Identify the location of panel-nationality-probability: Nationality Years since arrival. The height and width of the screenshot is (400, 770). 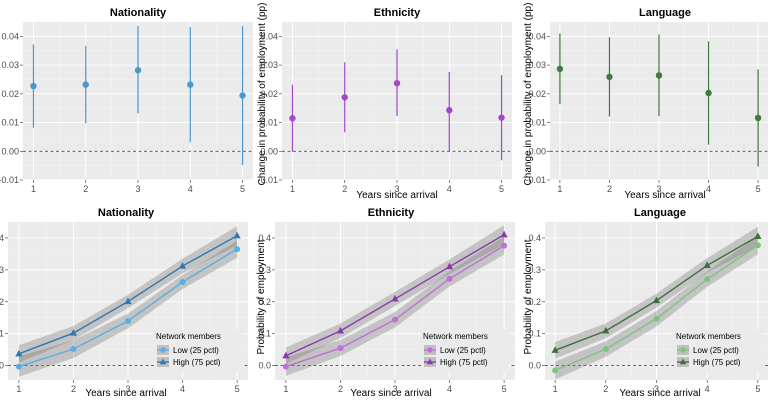
(125, 303).